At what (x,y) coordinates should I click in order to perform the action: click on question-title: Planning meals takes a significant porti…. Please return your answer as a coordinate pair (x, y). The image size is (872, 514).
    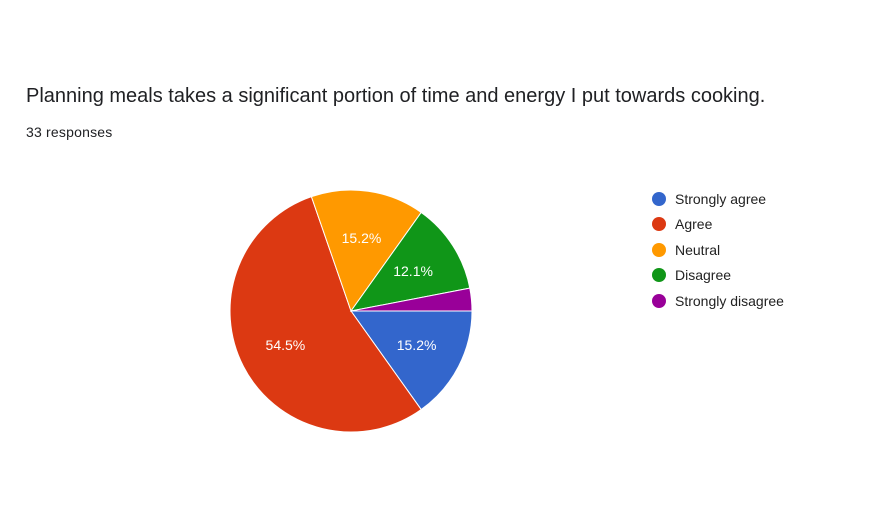
    Looking at the image, I should click on (396, 96).